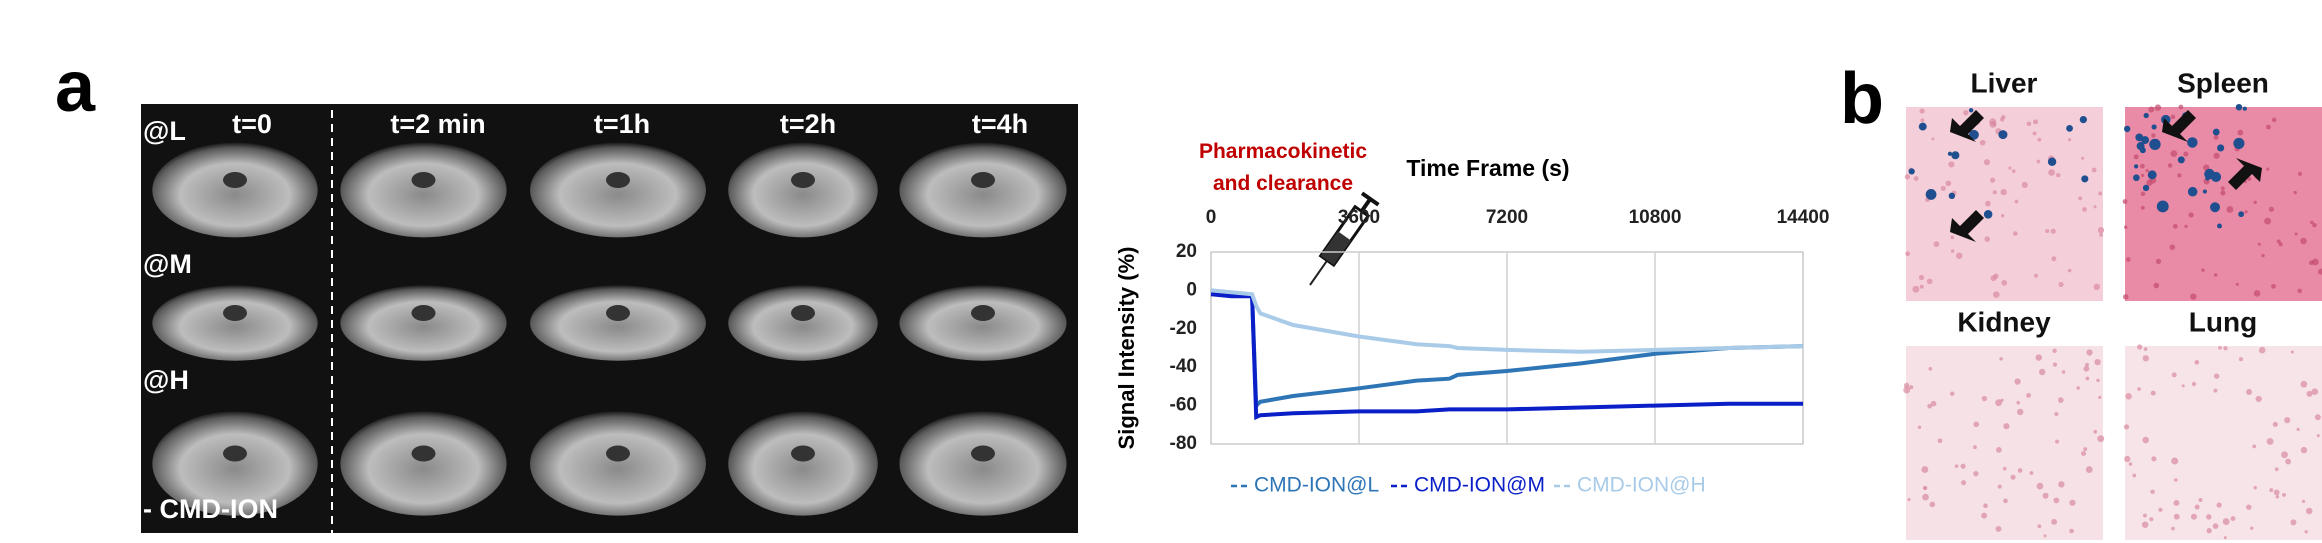 This screenshot has width=2322, height=543. I want to click on row-label: @L, so click(164, 131).